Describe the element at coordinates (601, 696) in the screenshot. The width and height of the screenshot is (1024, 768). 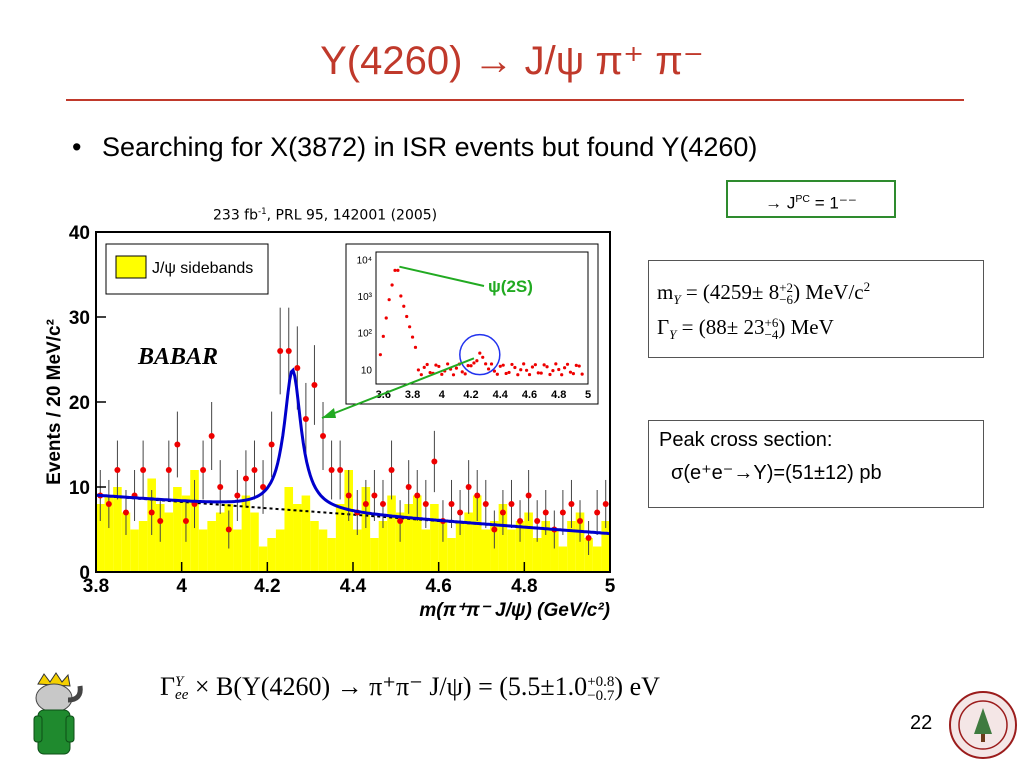
I see `formula-err-down: −0.7` at that location.